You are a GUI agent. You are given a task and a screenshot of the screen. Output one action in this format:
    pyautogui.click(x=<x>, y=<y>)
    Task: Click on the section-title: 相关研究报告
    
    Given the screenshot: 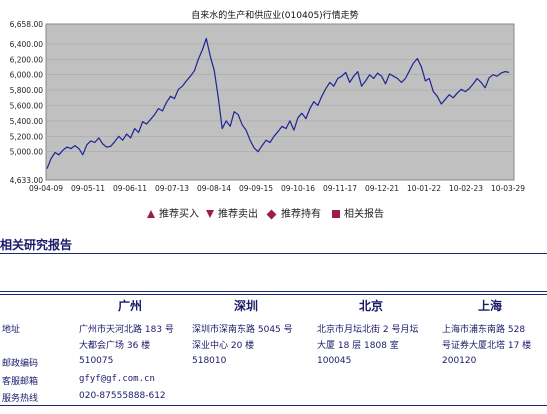 What is the action you would take?
    pyautogui.click(x=36, y=245)
    